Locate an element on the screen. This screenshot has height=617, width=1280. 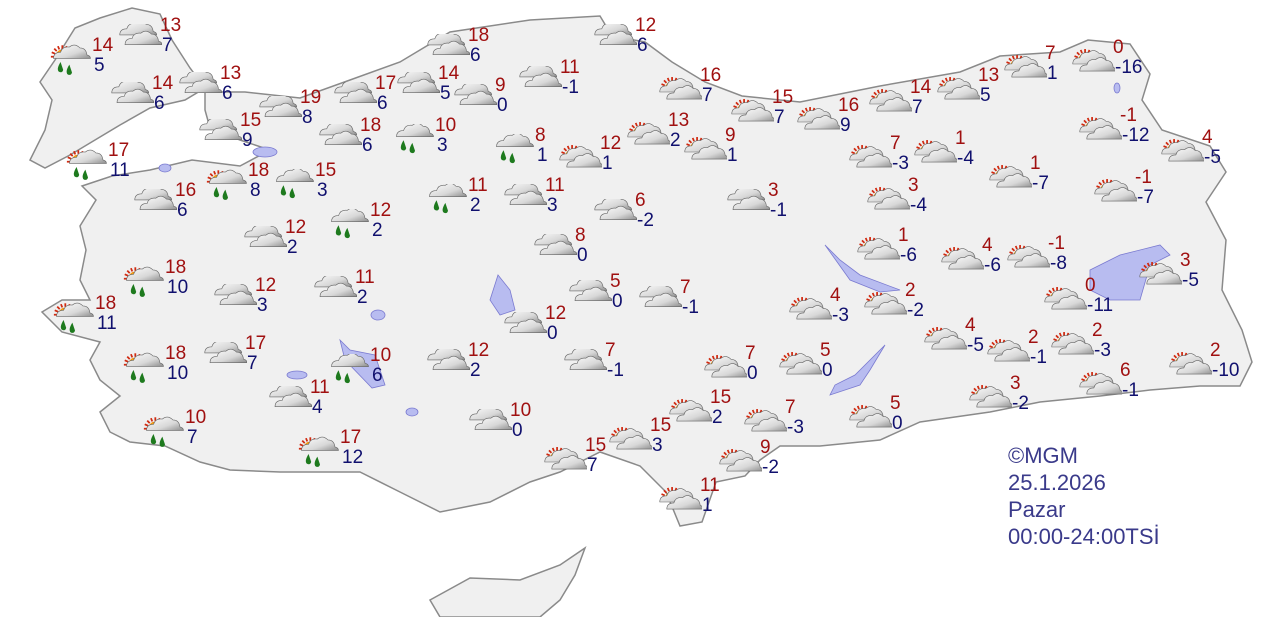
weather-station: 2 -1 is located at coordinates (1021, 352).